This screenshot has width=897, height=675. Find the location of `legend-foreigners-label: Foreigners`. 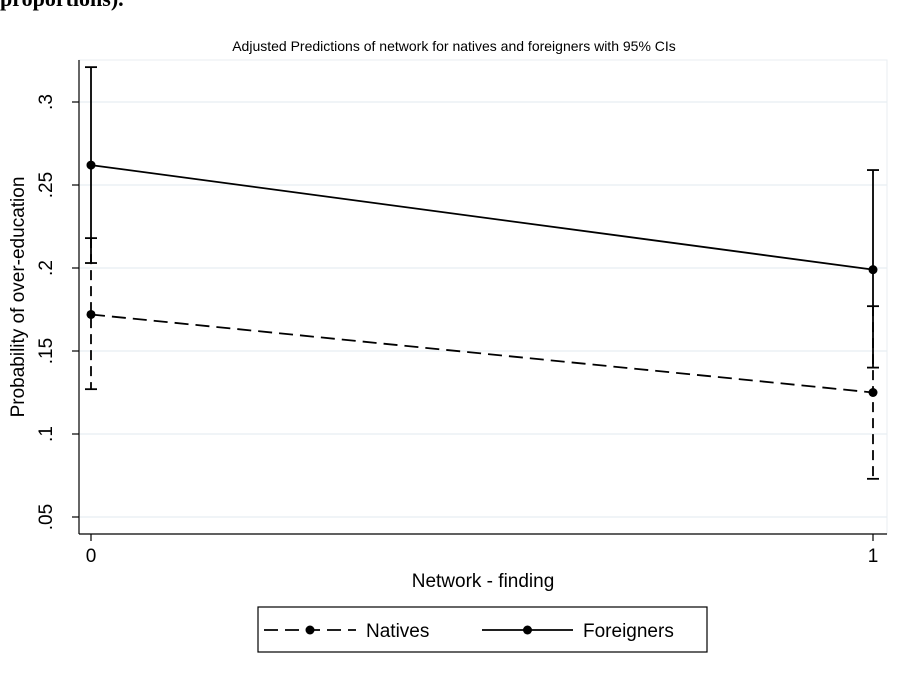

legend-foreigners-label: Foreigners is located at coordinates (628, 631).